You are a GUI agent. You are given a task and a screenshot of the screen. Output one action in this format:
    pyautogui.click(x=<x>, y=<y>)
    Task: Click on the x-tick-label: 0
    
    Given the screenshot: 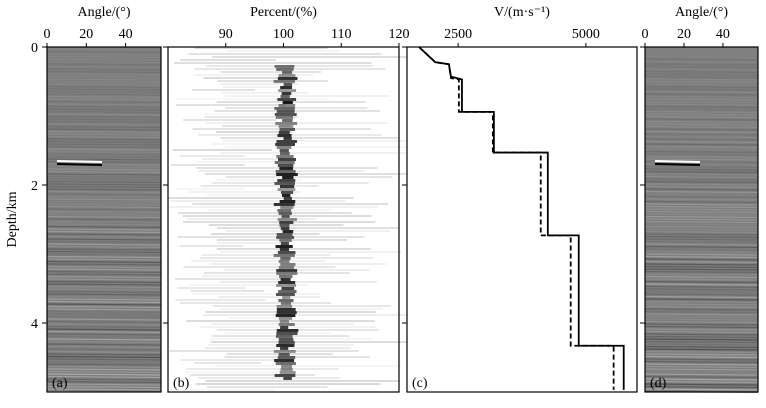 What is the action you would take?
    pyautogui.click(x=47, y=34)
    